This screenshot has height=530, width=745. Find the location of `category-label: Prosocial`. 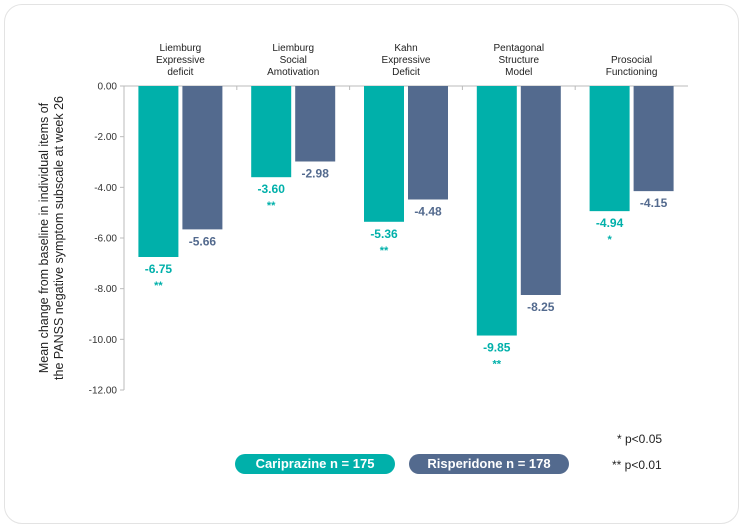

category-label: Prosocial is located at coordinates (631, 60).